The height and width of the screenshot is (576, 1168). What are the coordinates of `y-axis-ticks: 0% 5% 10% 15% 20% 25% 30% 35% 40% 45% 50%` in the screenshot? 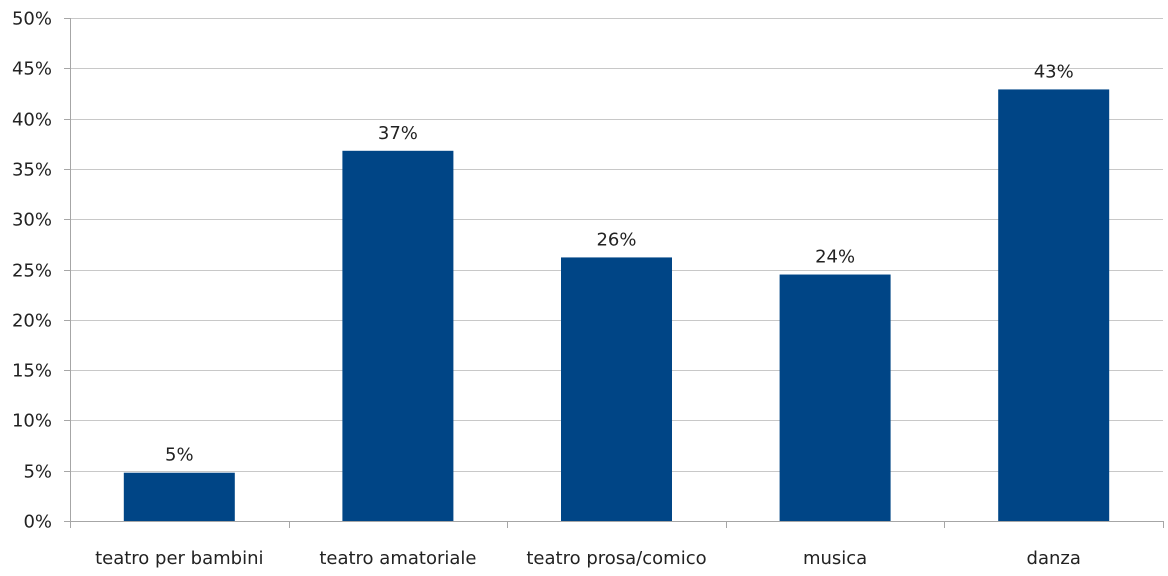 It's located at (41, 271).